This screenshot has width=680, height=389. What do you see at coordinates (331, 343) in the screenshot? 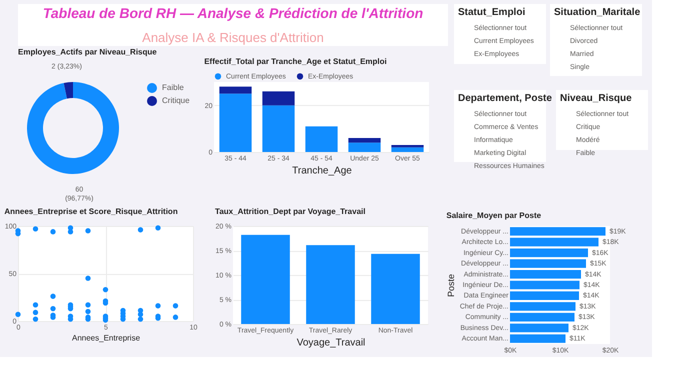
I see `x-axis-title: Voyage_Travail` at bounding box center [331, 343].